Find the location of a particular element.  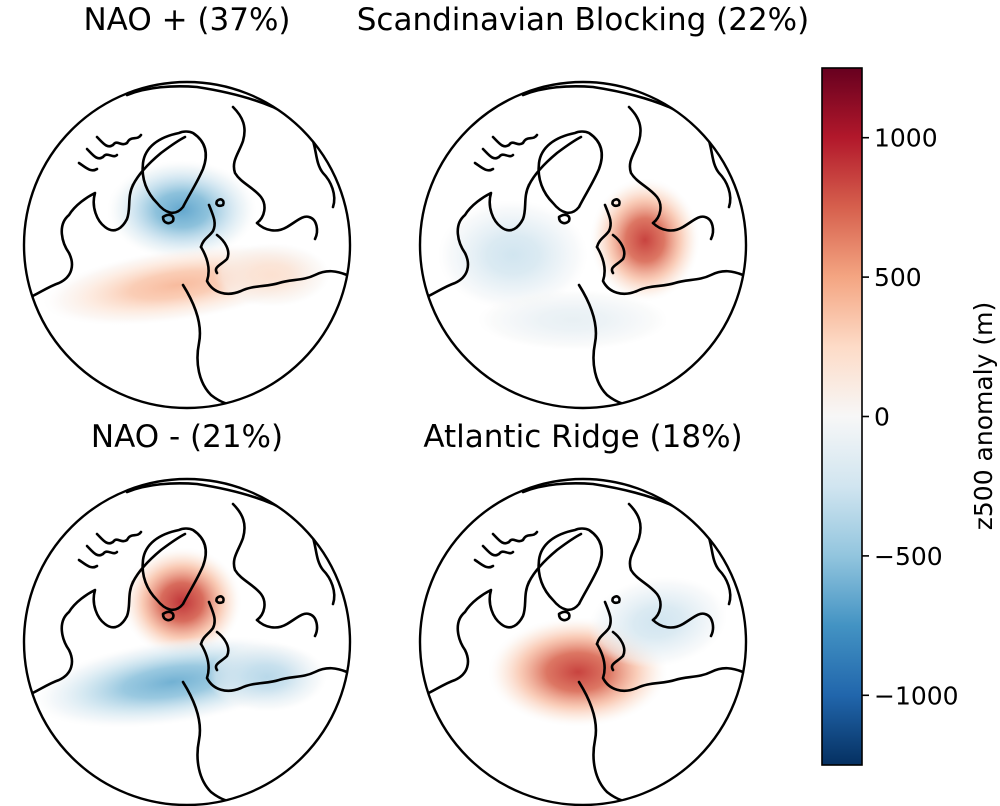

colorbar-label: z500 anomaly (m) is located at coordinates (983, 416).